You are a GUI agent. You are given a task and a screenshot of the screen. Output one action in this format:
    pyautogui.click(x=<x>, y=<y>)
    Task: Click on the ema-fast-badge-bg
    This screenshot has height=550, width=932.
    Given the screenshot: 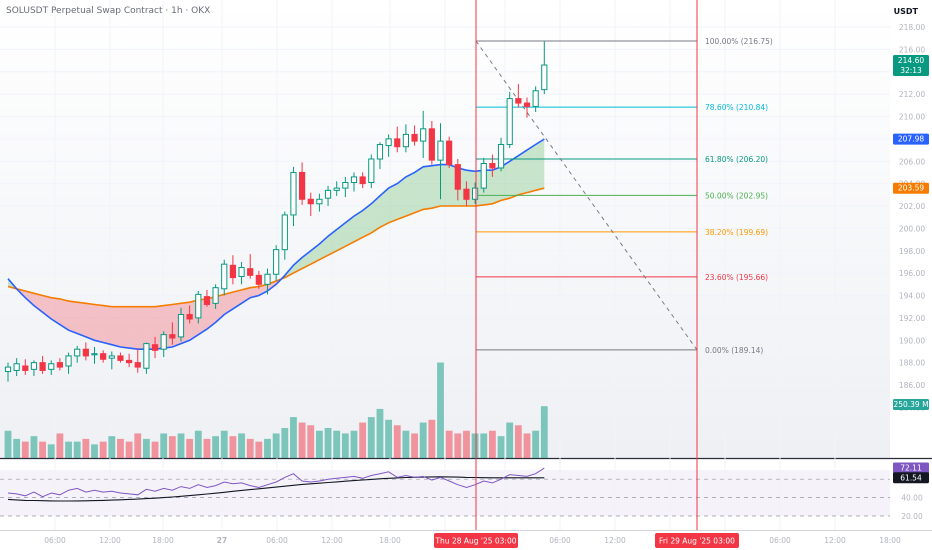 What is the action you would take?
    pyautogui.click(x=911, y=139)
    